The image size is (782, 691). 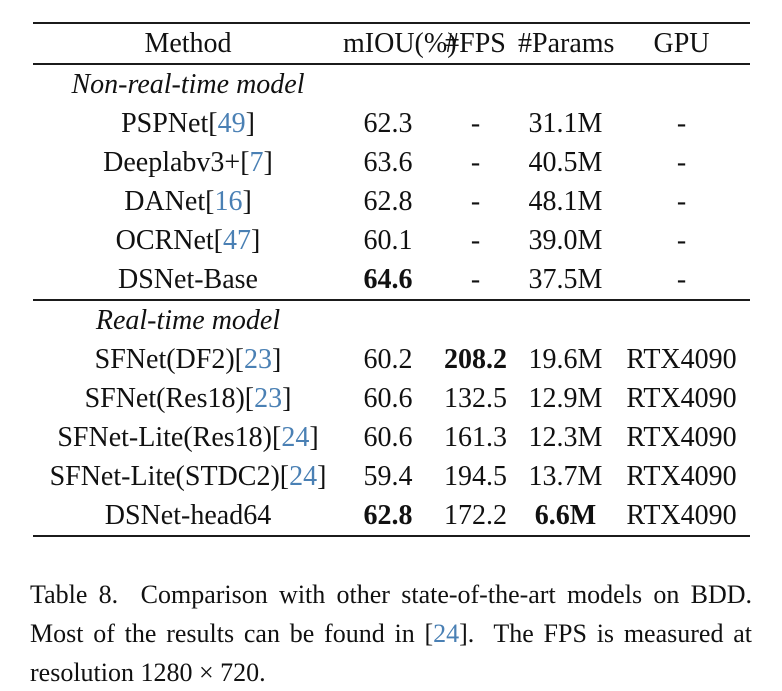 I want to click on table-header-rule, so click(x=391, y=64).